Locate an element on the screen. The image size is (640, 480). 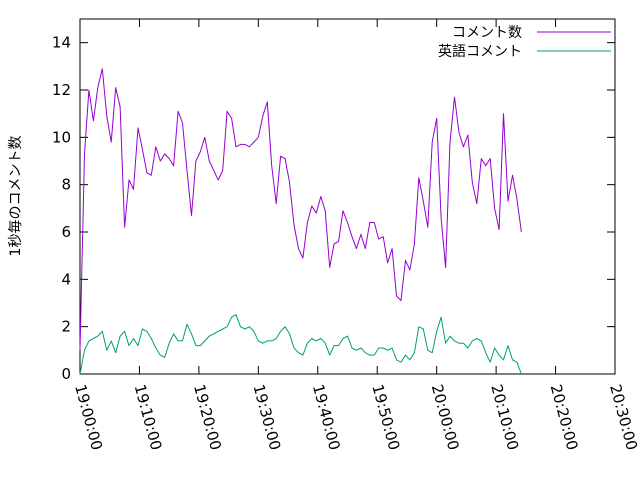
x-tick-label: 19:20:00 is located at coordinates (207, 417).